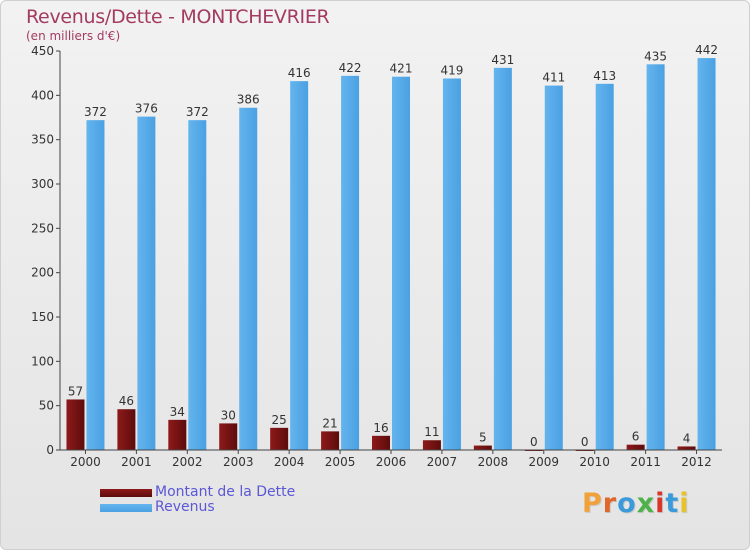 The width and height of the screenshot is (750, 550). What do you see at coordinates (299, 265) in the screenshot?
I see `bar-revenue-2004` at bounding box center [299, 265].